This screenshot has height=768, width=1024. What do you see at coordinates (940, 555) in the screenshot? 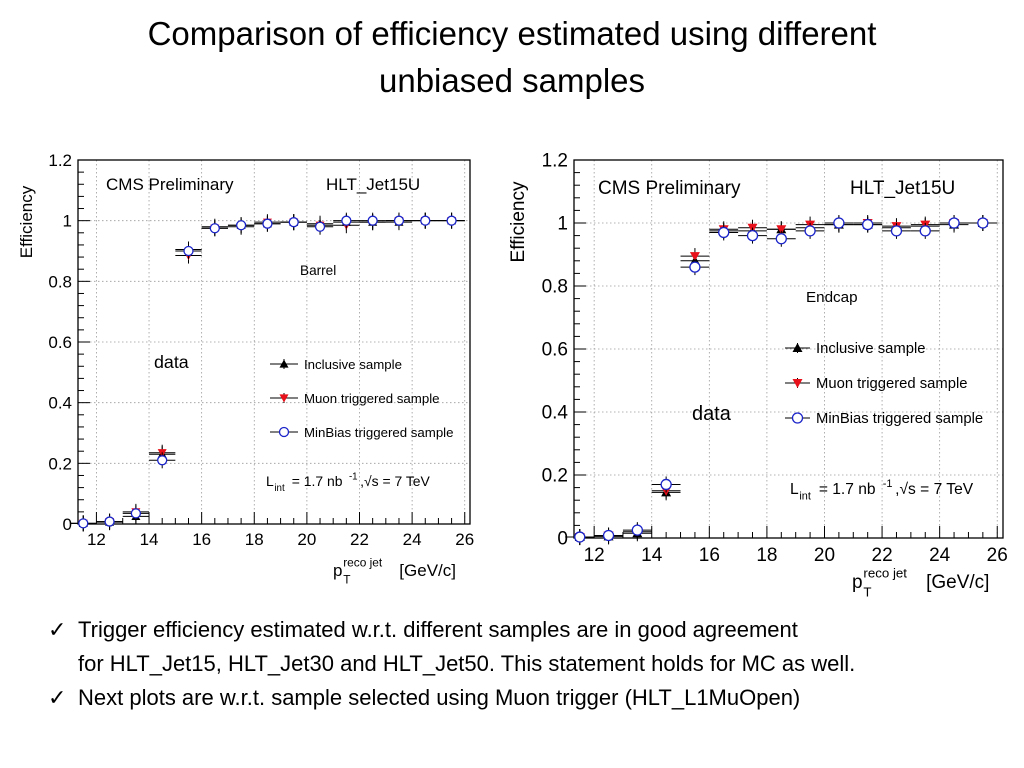
I see `x-tick-label: 24` at bounding box center [940, 555].